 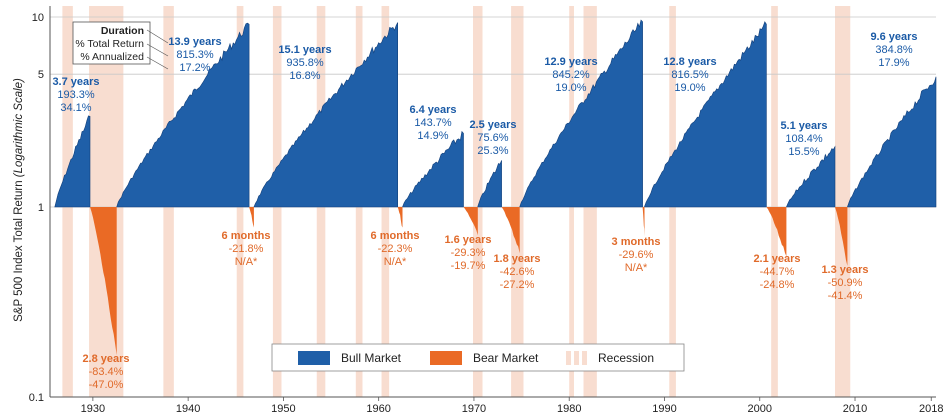 What do you see at coordinates (304, 76) in the screenshot?
I see `bull-label-line: 16.8%` at bounding box center [304, 76].